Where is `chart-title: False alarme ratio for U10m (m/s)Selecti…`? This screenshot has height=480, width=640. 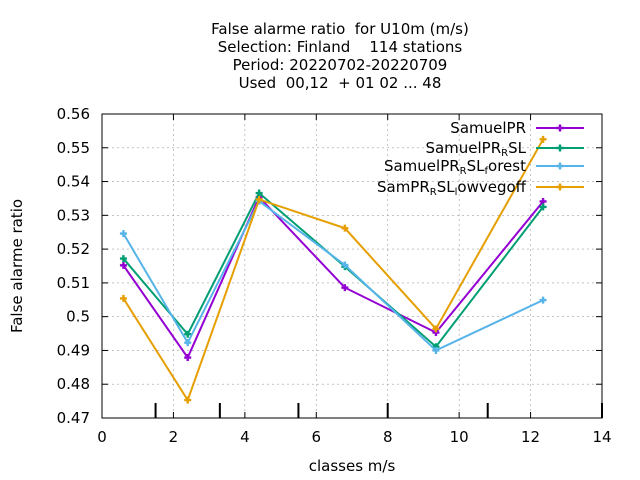 chart-title: False alarme ratio for U10m (m/s)Selecti… is located at coordinates (340, 56).